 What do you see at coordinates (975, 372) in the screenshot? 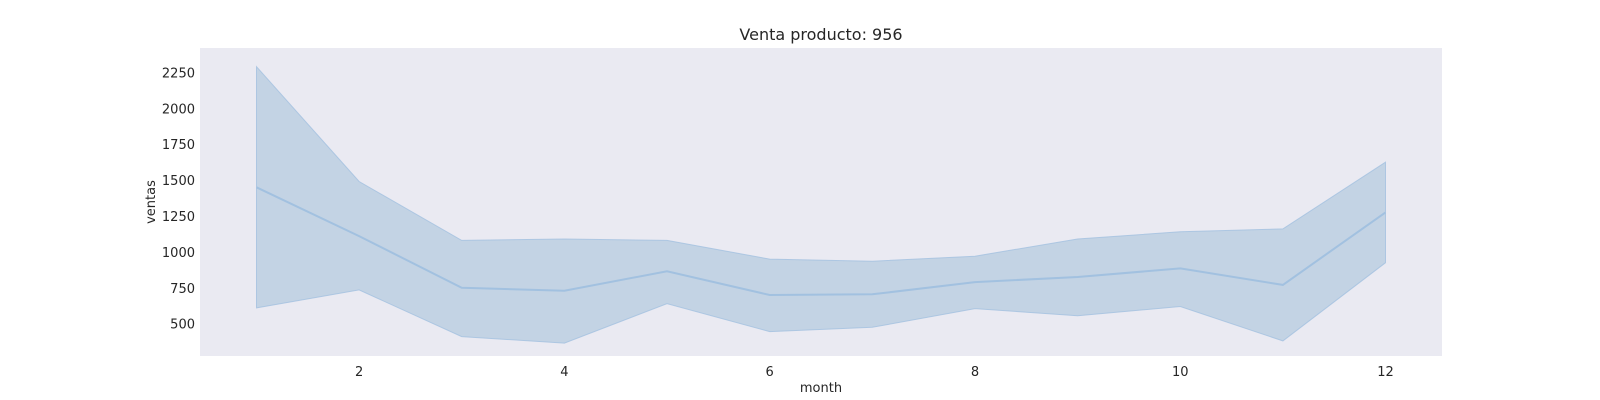
I see `x-tick-label: 8` at bounding box center [975, 372].